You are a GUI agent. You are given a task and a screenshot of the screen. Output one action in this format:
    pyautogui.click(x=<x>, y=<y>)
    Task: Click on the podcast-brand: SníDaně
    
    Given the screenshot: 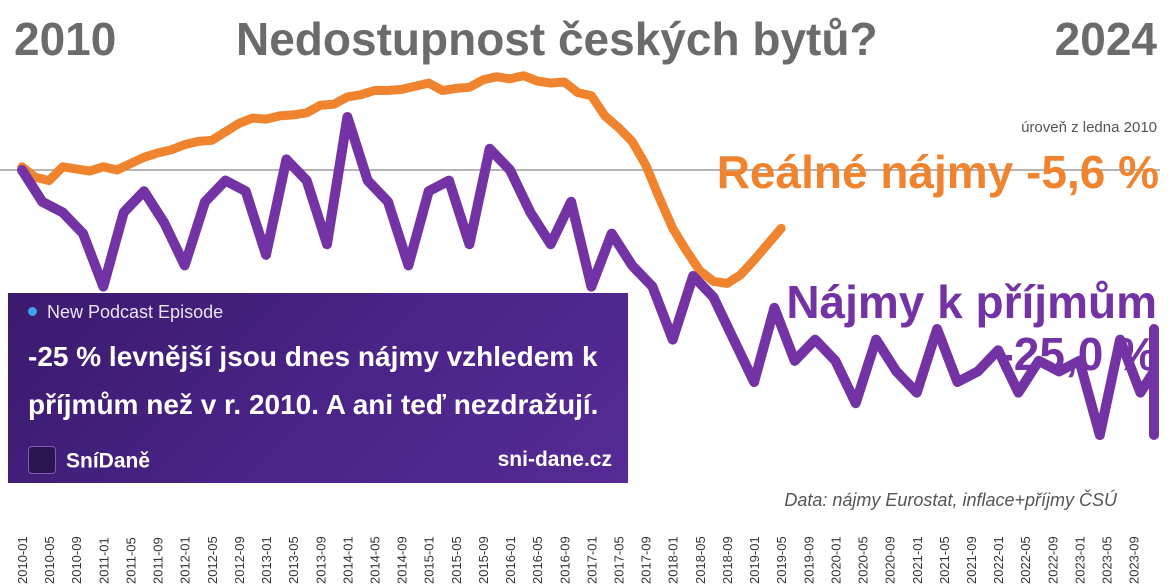 What is the action you would take?
    pyautogui.click(x=89, y=461)
    